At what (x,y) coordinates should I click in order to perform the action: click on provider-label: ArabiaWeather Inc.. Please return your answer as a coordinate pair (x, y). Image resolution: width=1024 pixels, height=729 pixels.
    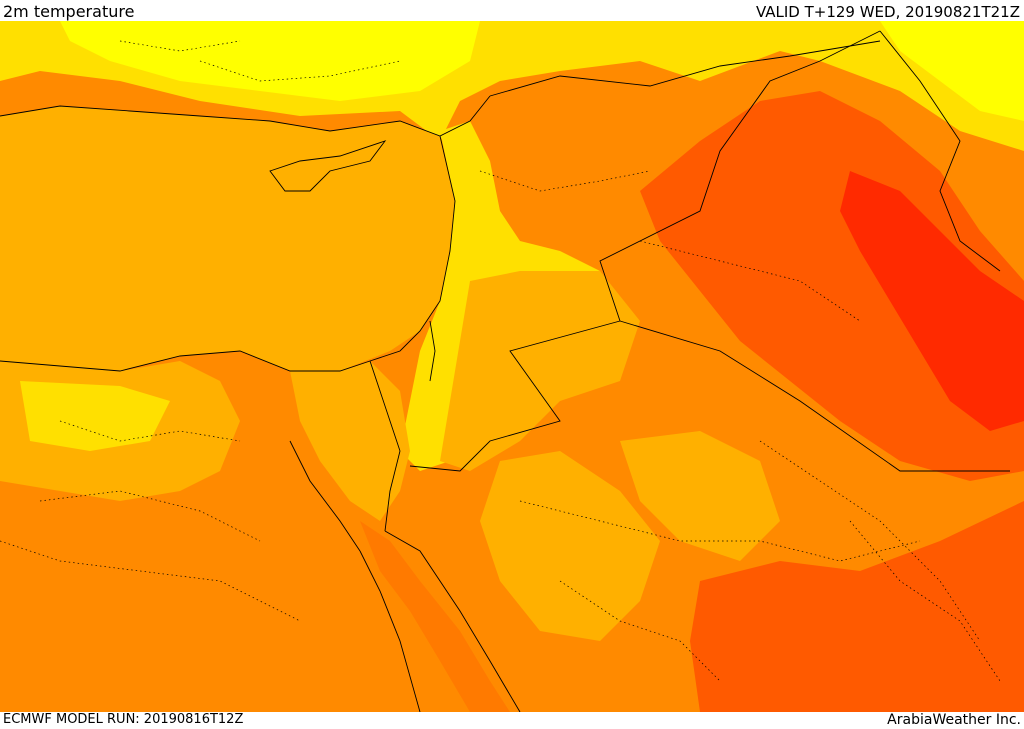
    Looking at the image, I should click on (954, 720).